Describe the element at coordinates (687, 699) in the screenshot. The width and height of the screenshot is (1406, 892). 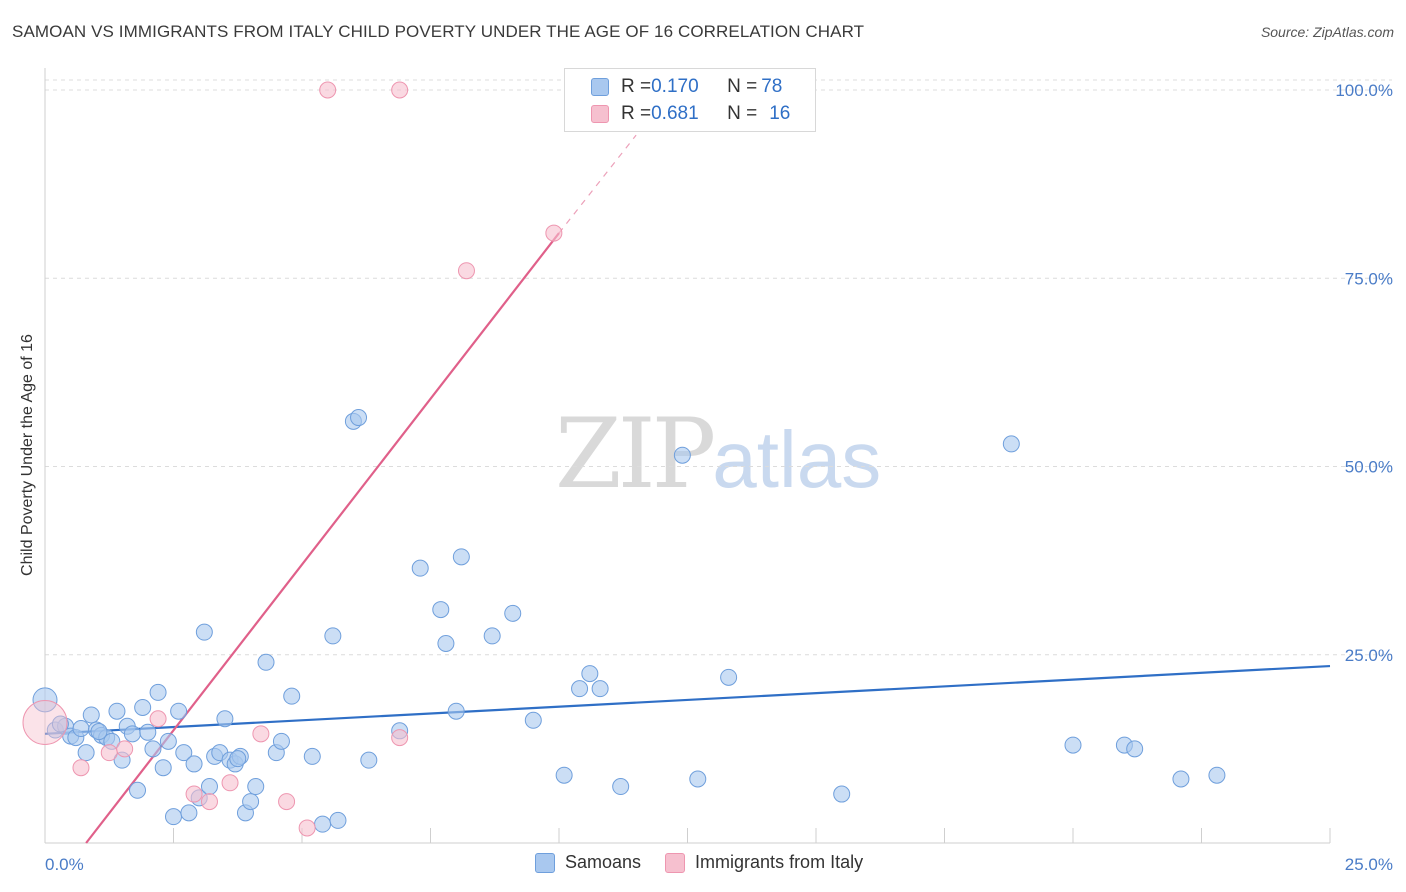
I see `samoans-trend-line` at that location.